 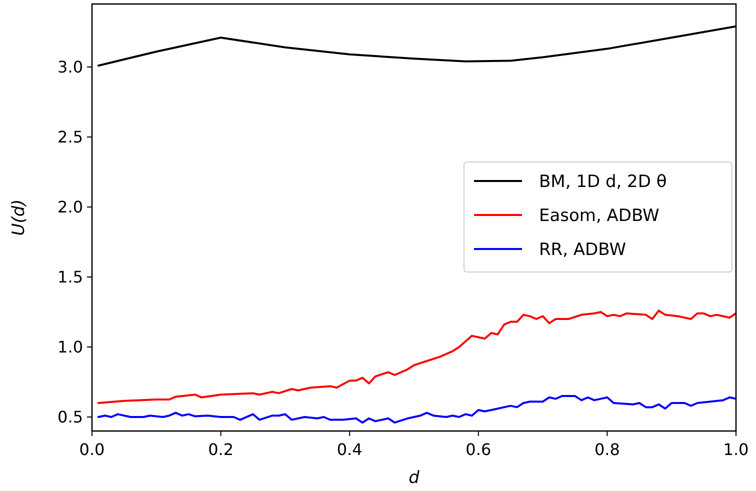 I want to click on legend-label: BM, 1D d, 2D θ, so click(x=603, y=182).